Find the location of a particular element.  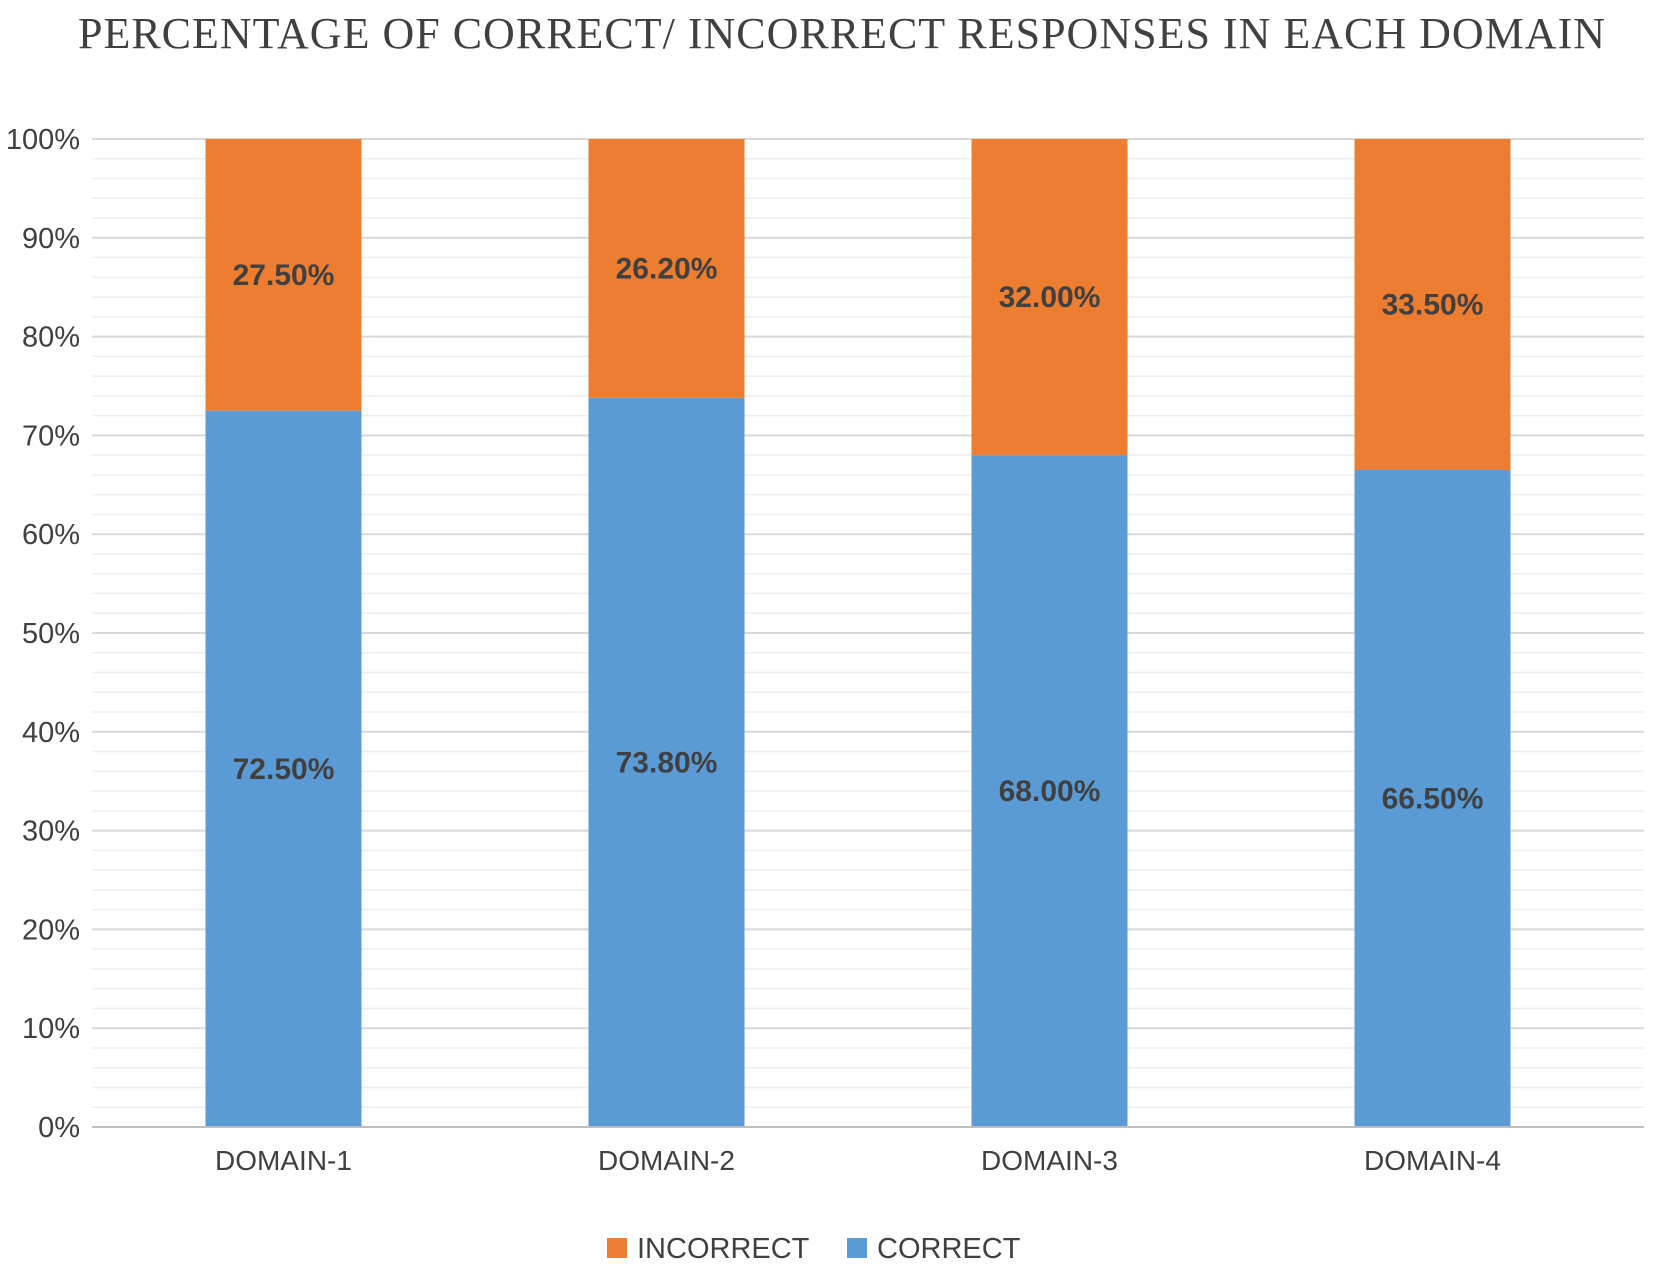

y-tick-label: 80% is located at coordinates (51, 338).